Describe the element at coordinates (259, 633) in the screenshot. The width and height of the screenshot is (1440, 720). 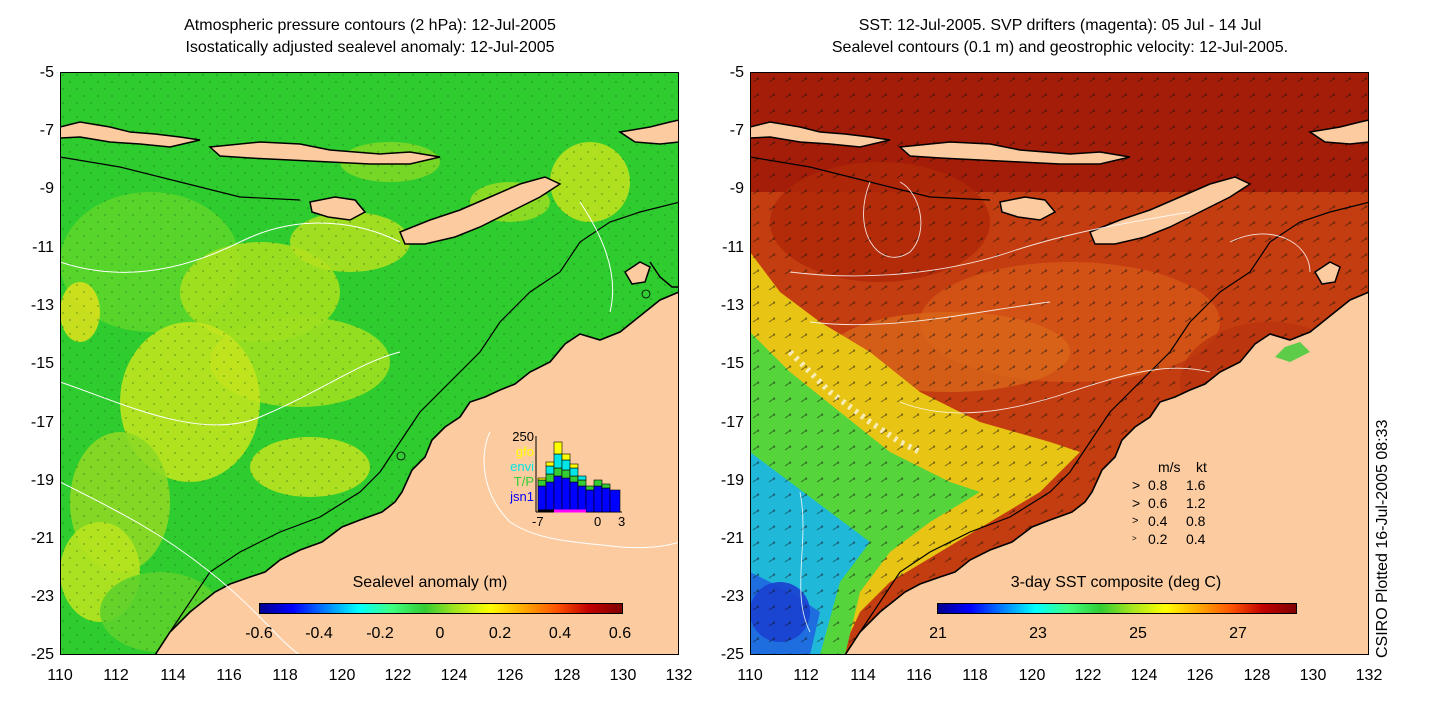
I see `left-colorbar-tick: -0.6` at that location.